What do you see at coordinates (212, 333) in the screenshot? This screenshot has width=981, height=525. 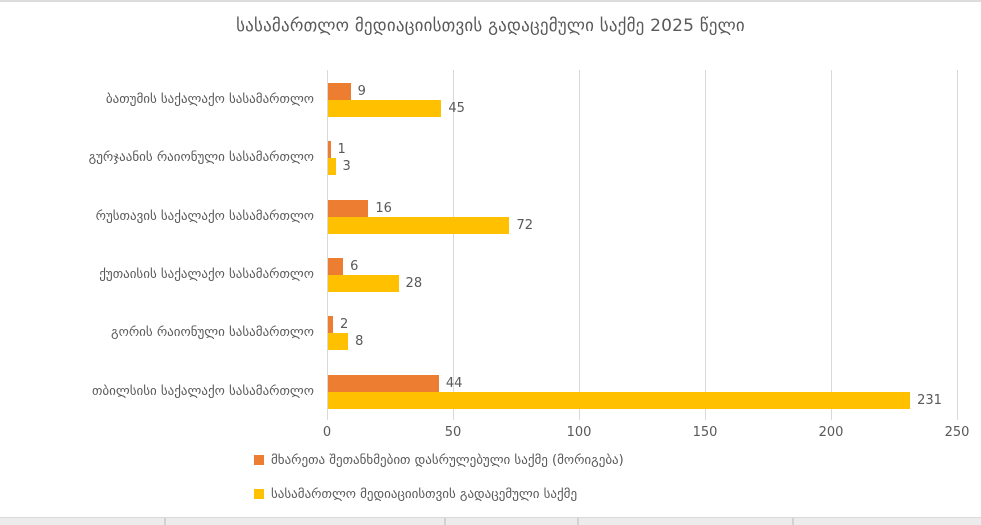 I see `category-label: გორის რაიონული სასამართლო` at bounding box center [212, 333].